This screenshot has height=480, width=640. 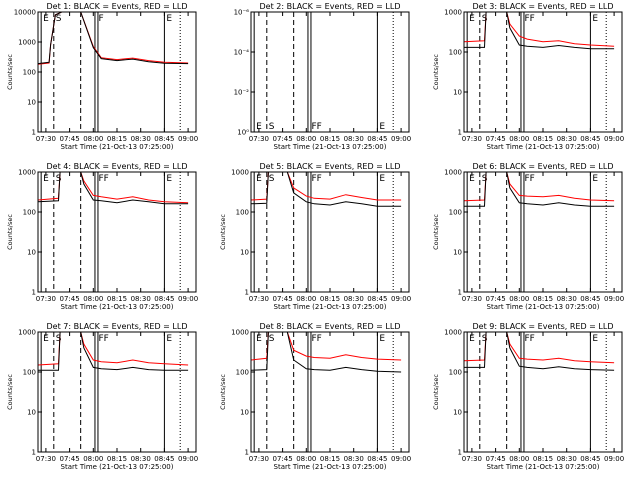 What do you see at coordinates (330, 6) in the screenshot?
I see `panel-title: Det 2: BLACK = Events, RED = LLD` at bounding box center [330, 6].